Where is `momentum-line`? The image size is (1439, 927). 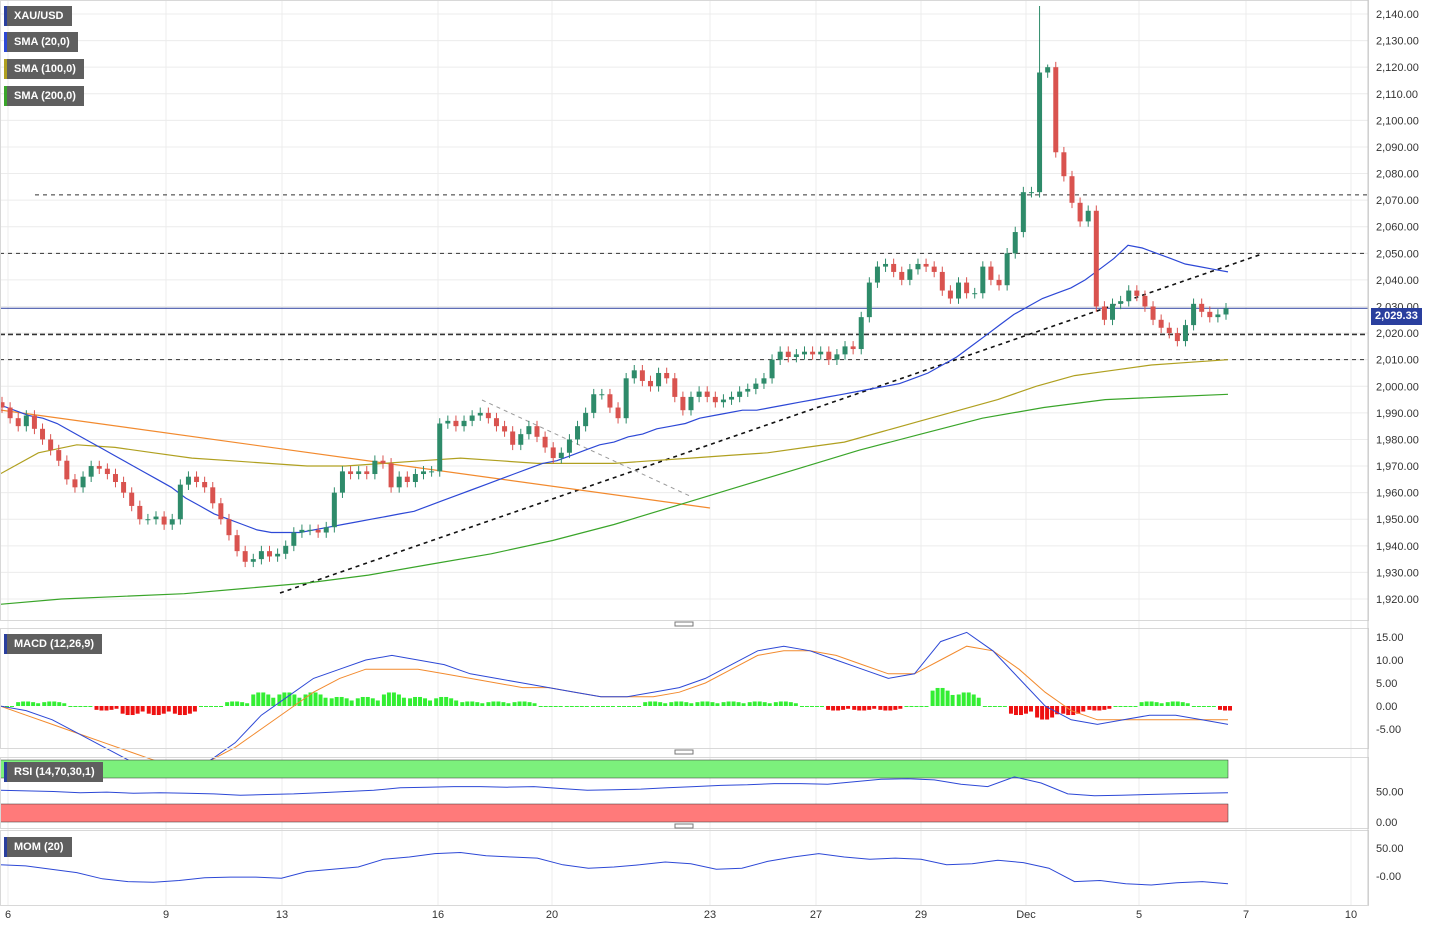 momentum-line is located at coordinates (614, 868).